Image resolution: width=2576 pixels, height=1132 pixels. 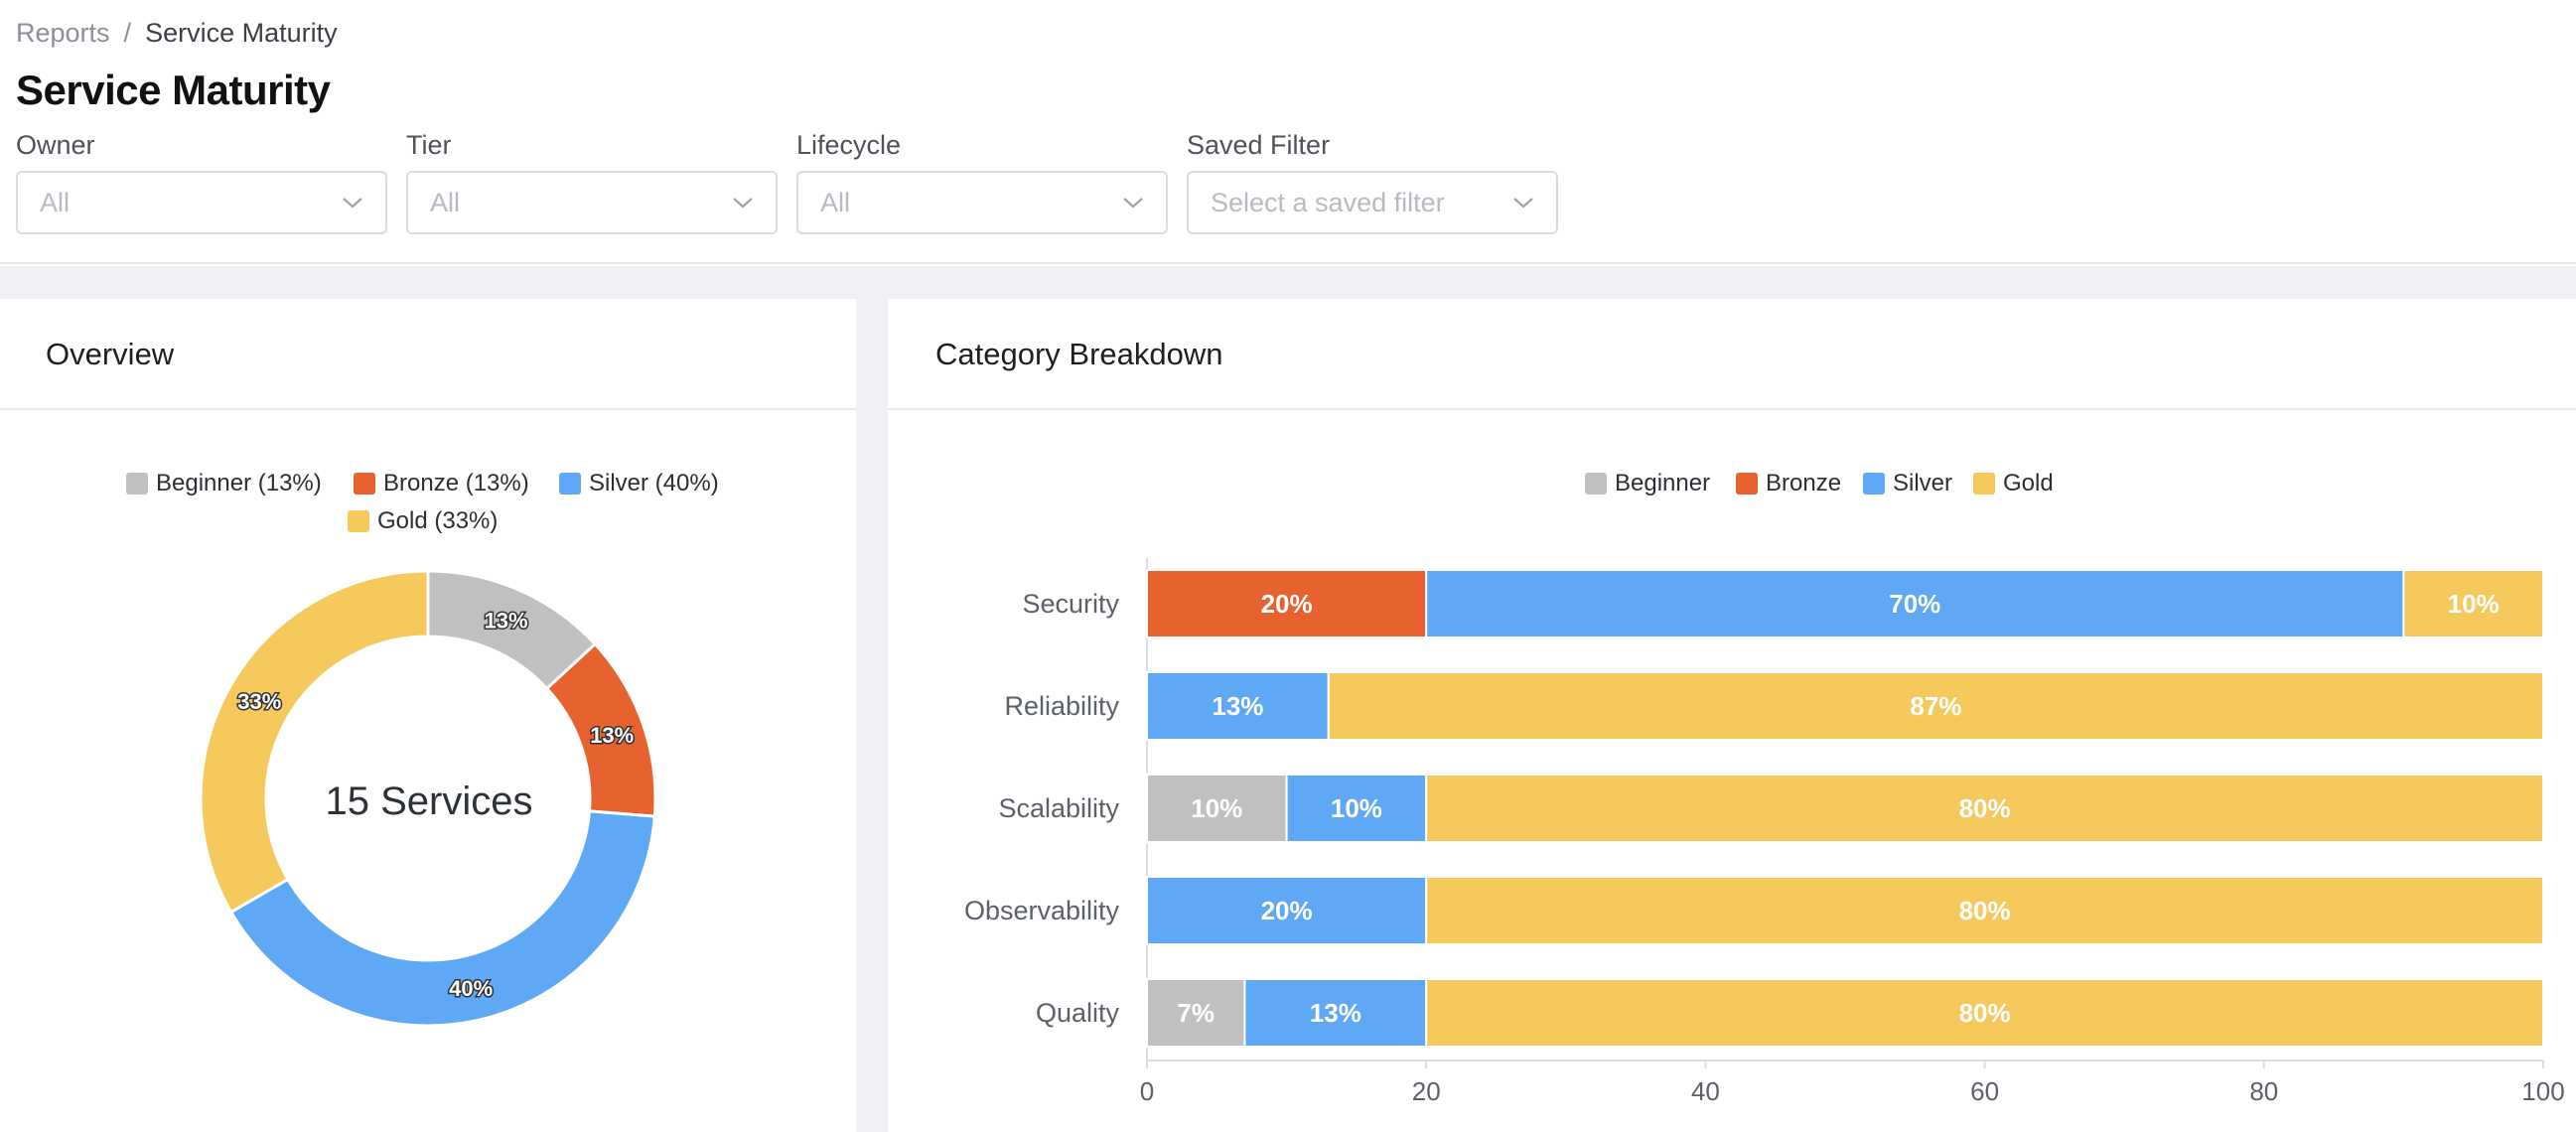 I want to click on legend-item-beginner: Beginner, so click(x=1648, y=484).